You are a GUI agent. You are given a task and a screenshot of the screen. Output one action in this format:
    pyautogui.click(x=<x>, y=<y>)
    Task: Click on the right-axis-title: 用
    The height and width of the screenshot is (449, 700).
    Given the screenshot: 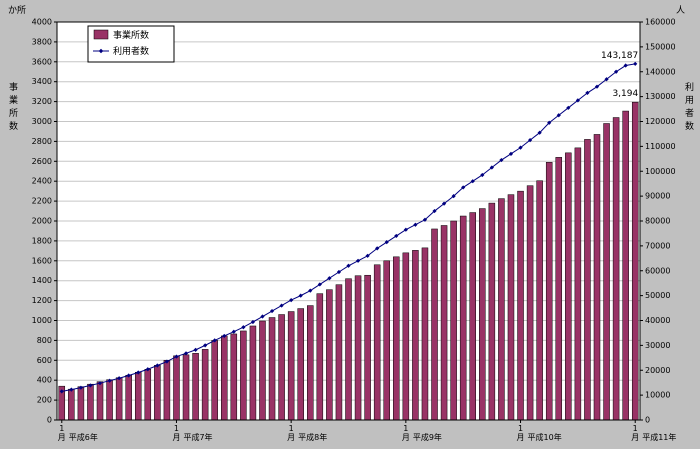 What is the action you would take?
    pyautogui.click(x=689, y=100)
    